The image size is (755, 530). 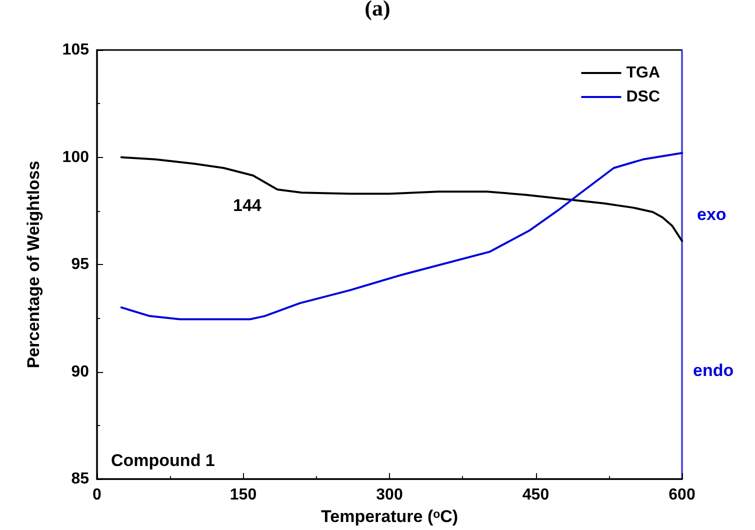 I want to click on x-tick-label: 300, so click(x=389, y=495).